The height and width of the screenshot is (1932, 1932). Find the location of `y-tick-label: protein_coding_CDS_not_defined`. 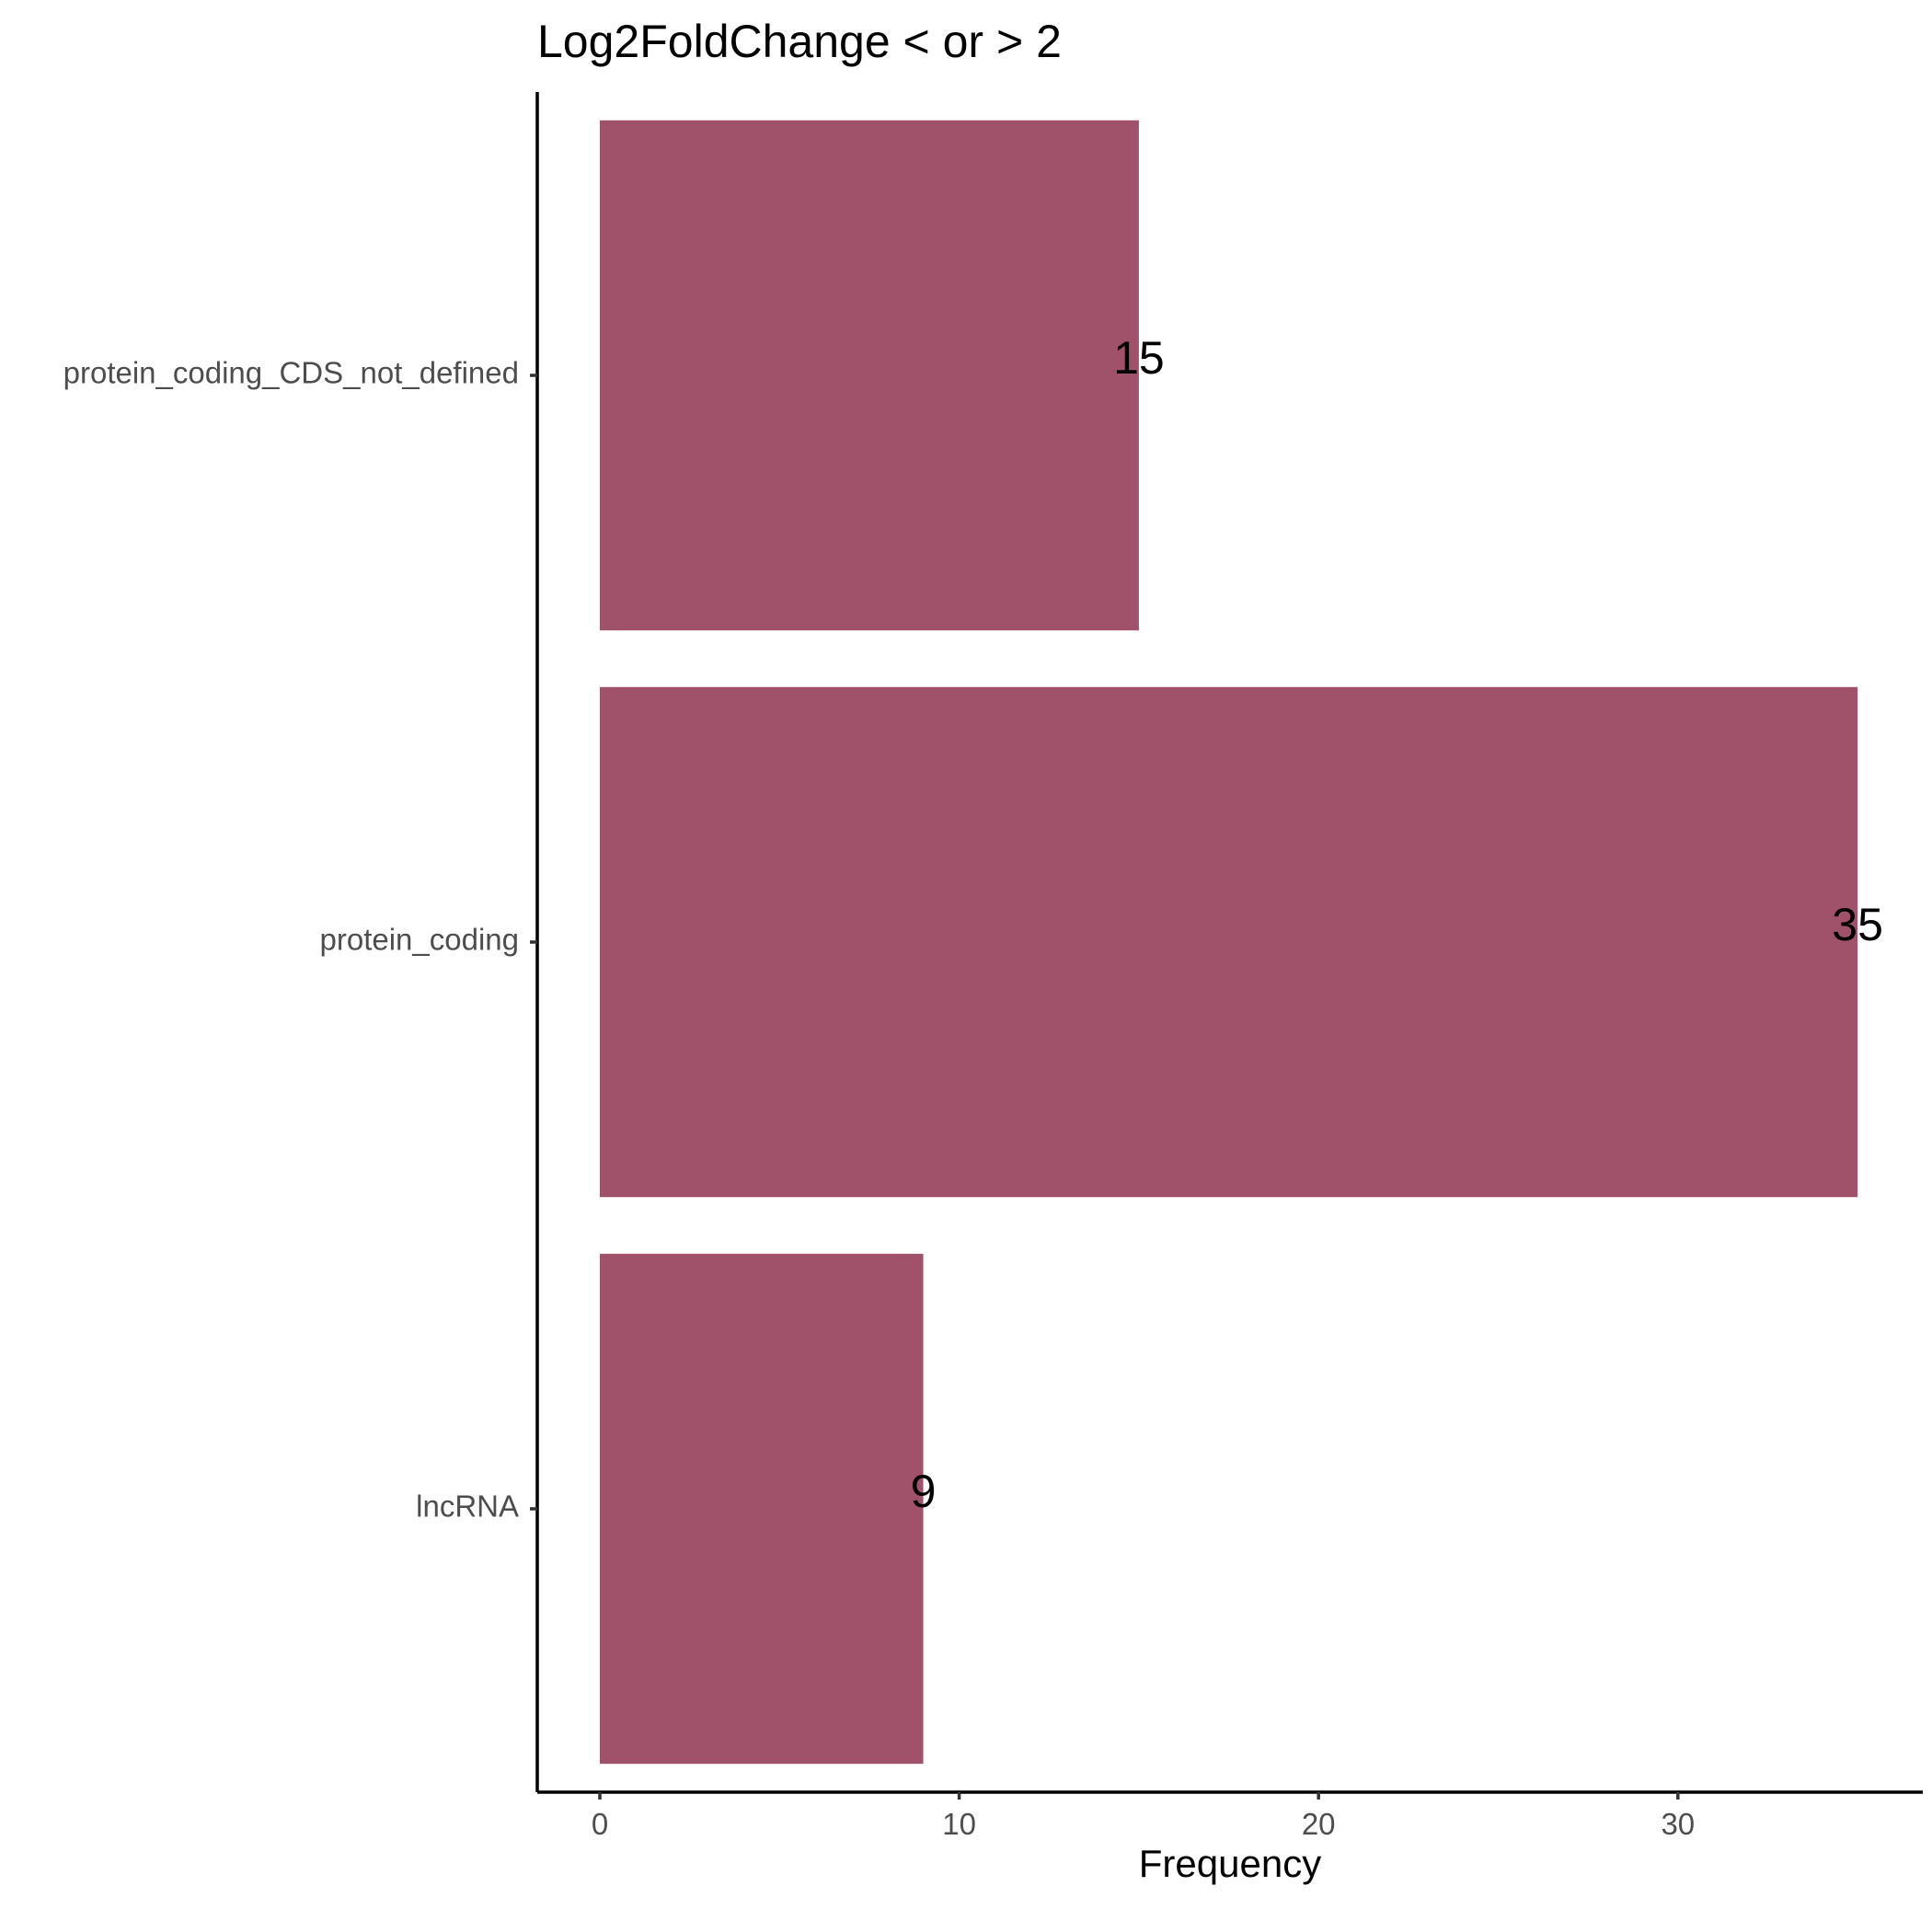

y-tick-label: protein_coding_CDS_not_defined is located at coordinates (291, 373).